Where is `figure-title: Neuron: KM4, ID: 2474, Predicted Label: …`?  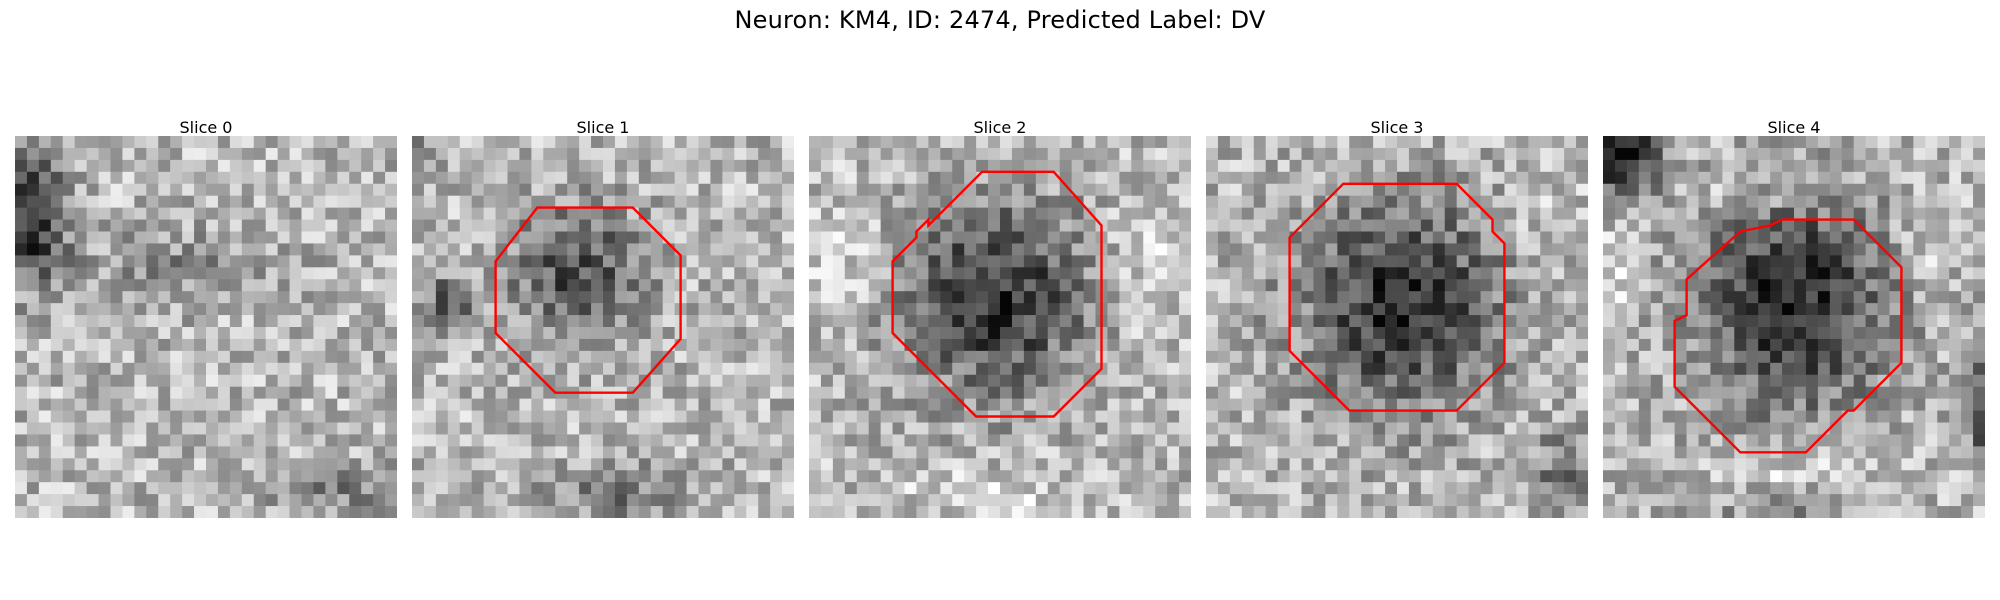 figure-title: Neuron: KM4, ID: 2474, Predicted Label: … is located at coordinates (1000, 20).